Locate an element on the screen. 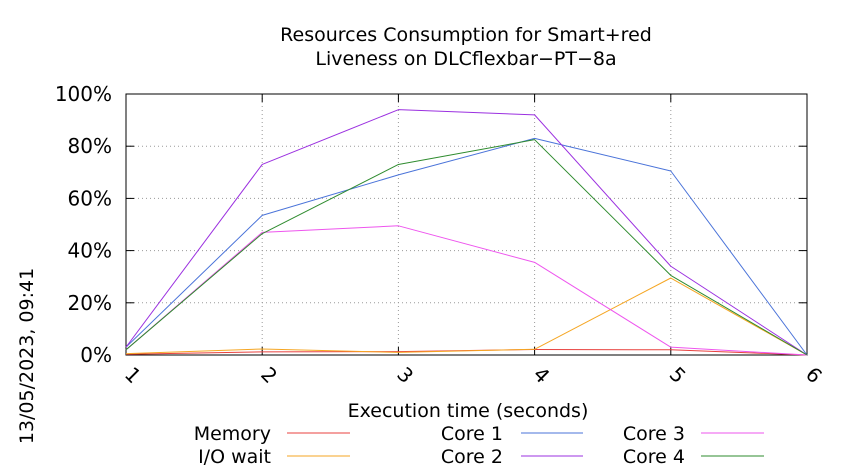 This screenshot has width=850, height=475. legend-label-core-3: Core 3 is located at coordinates (654, 434).